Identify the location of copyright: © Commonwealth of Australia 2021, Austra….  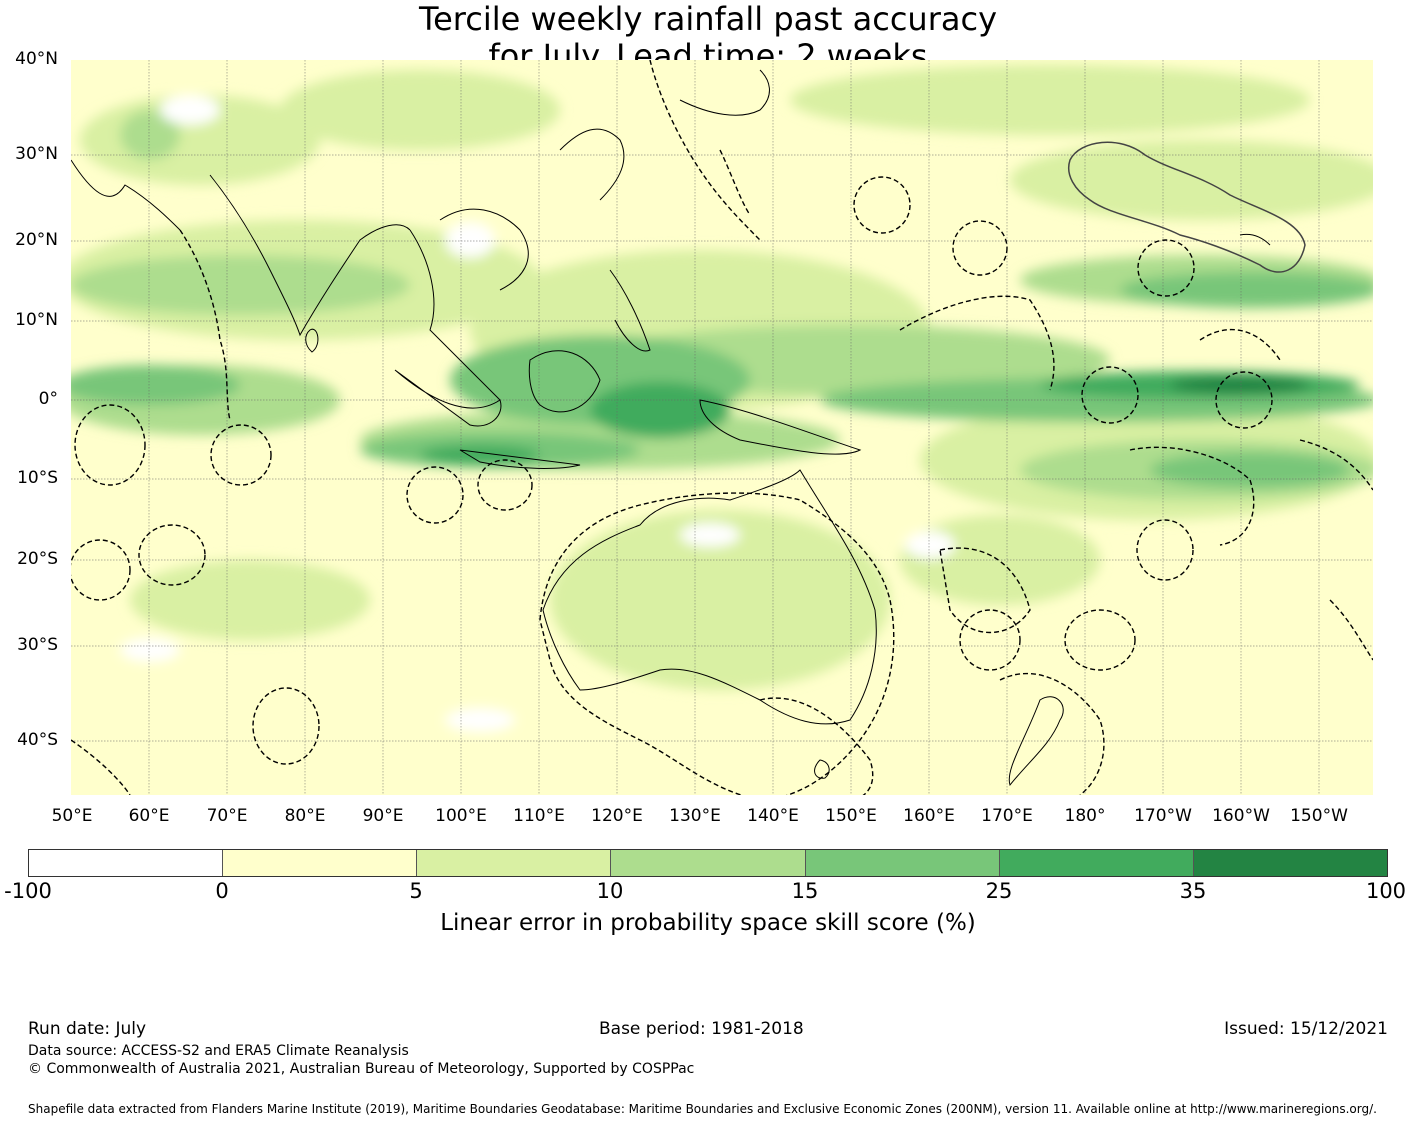
(361, 1069).